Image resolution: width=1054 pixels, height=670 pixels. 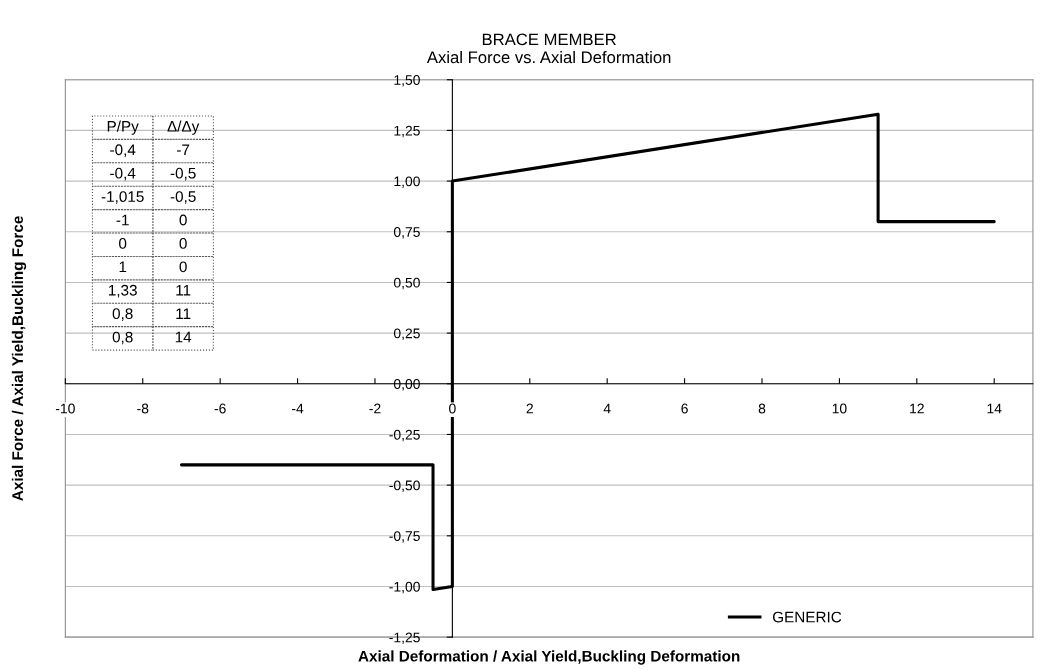 I want to click on chart-title: BRACE MEMBER, so click(x=549, y=39).